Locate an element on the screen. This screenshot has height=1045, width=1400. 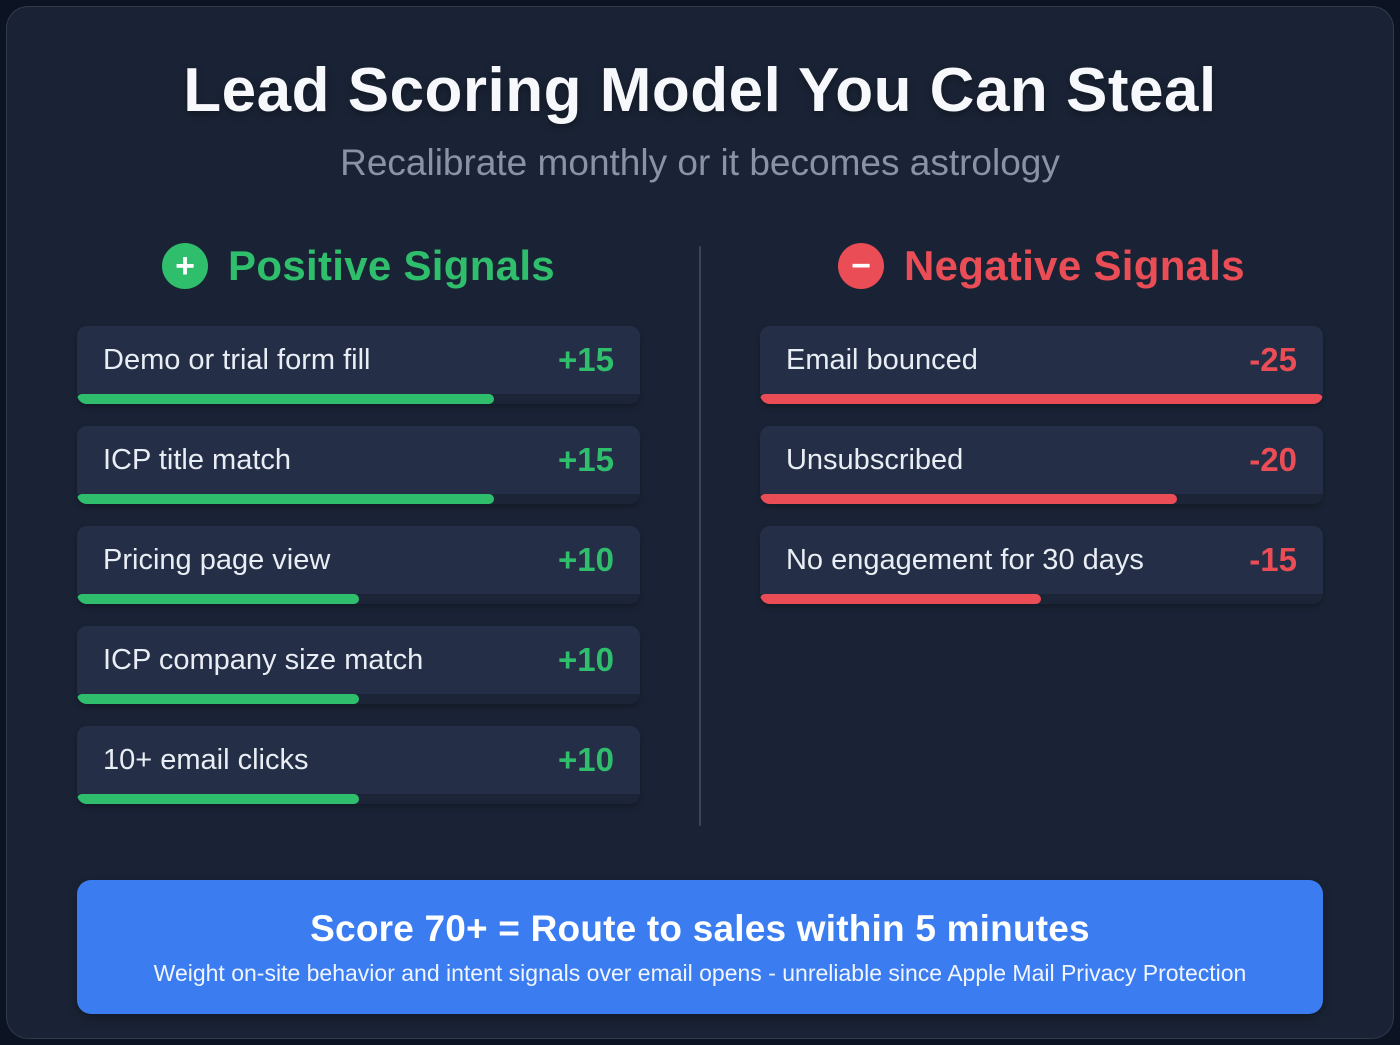
column-divider is located at coordinates (700, 536).